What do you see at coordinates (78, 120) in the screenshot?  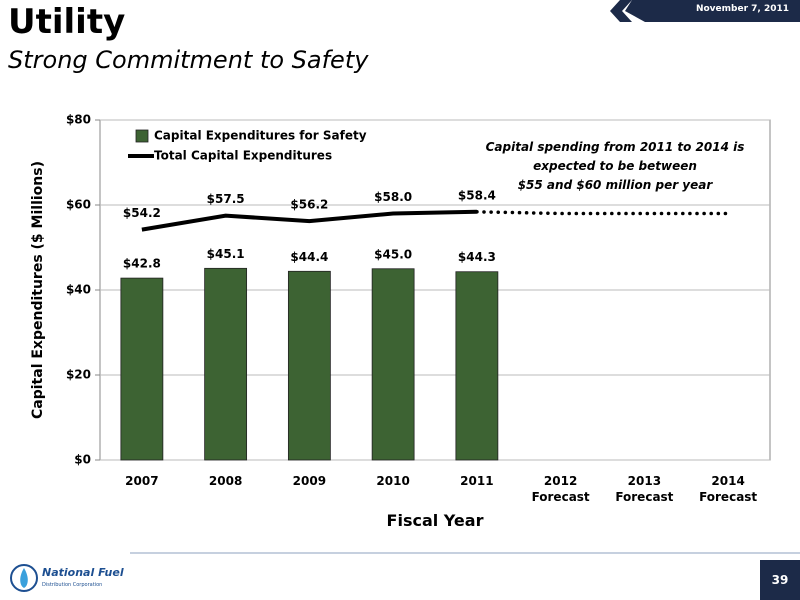 I see `y-tick-label: $80` at bounding box center [78, 120].